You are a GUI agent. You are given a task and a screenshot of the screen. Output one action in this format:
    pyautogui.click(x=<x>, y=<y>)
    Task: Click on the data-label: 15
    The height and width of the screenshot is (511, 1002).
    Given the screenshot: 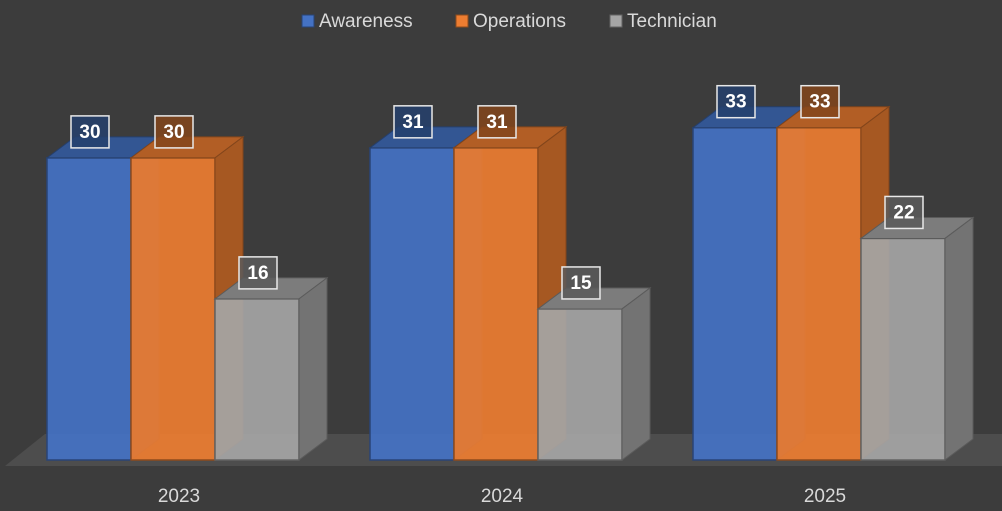 What is the action you would take?
    pyautogui.click(x=581, y=283)
    